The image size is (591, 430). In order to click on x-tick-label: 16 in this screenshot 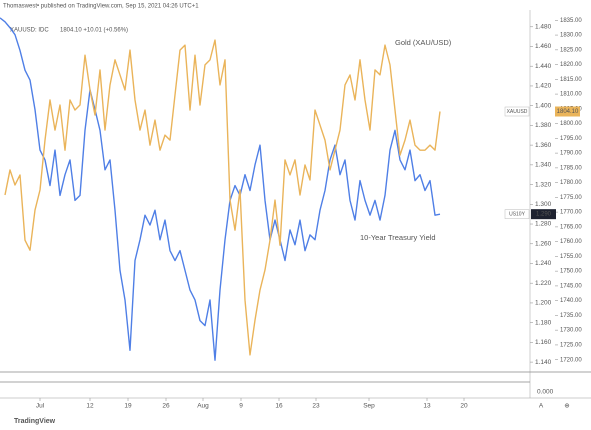, I will do `click(279, 406)`.